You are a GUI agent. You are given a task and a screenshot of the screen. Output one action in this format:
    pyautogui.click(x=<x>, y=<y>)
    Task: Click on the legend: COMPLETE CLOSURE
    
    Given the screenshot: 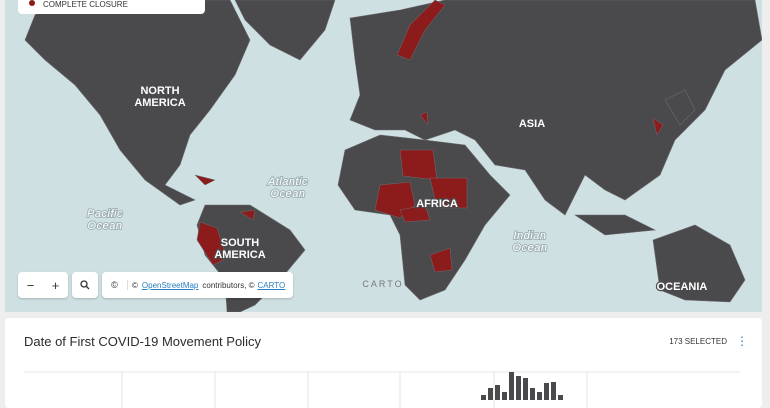 What is the action you would take?
    pyautogui.click(x=111, y=7)
    